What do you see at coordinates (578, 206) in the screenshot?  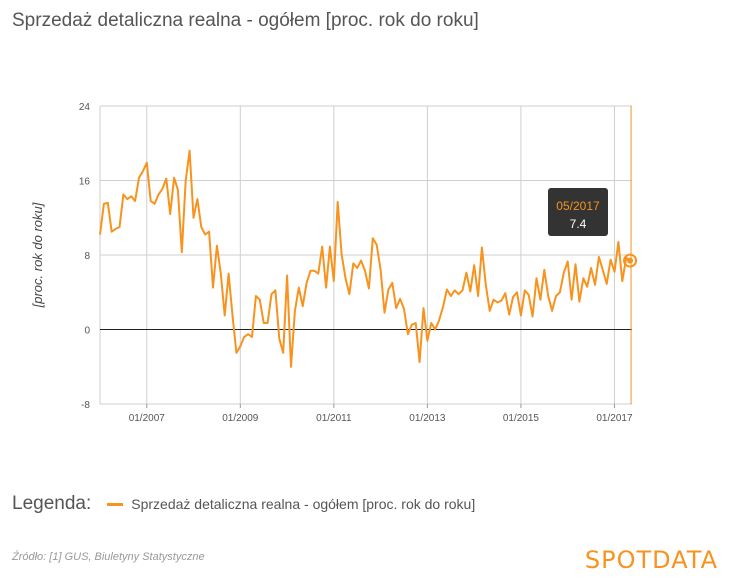 I see `tooltip-date: 05/2017` at bounding box center [578, 206].